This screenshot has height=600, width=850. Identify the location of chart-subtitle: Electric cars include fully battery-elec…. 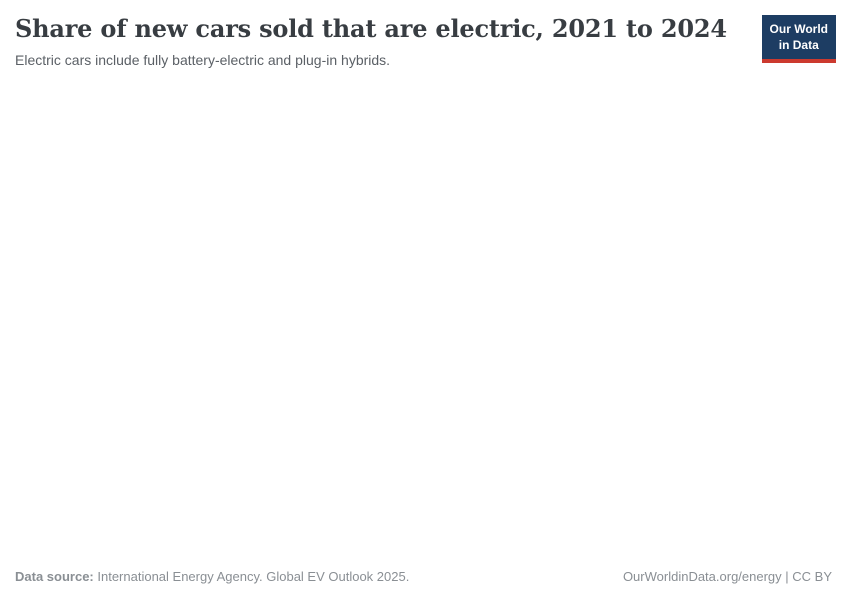
(203, 59).